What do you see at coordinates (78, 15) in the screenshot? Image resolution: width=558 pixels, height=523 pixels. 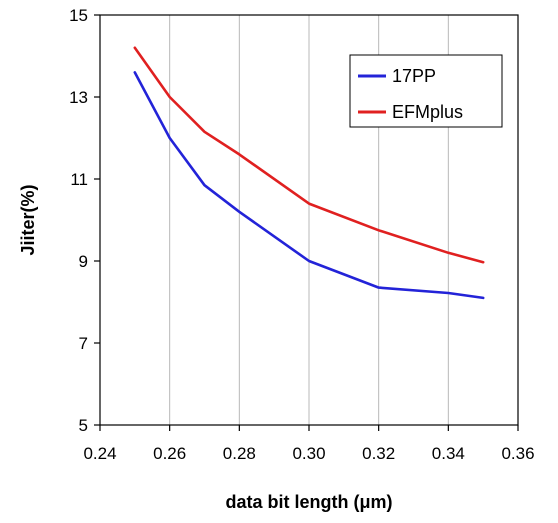 I see `y-tick-label: 15` at bounding box center [78, 15].